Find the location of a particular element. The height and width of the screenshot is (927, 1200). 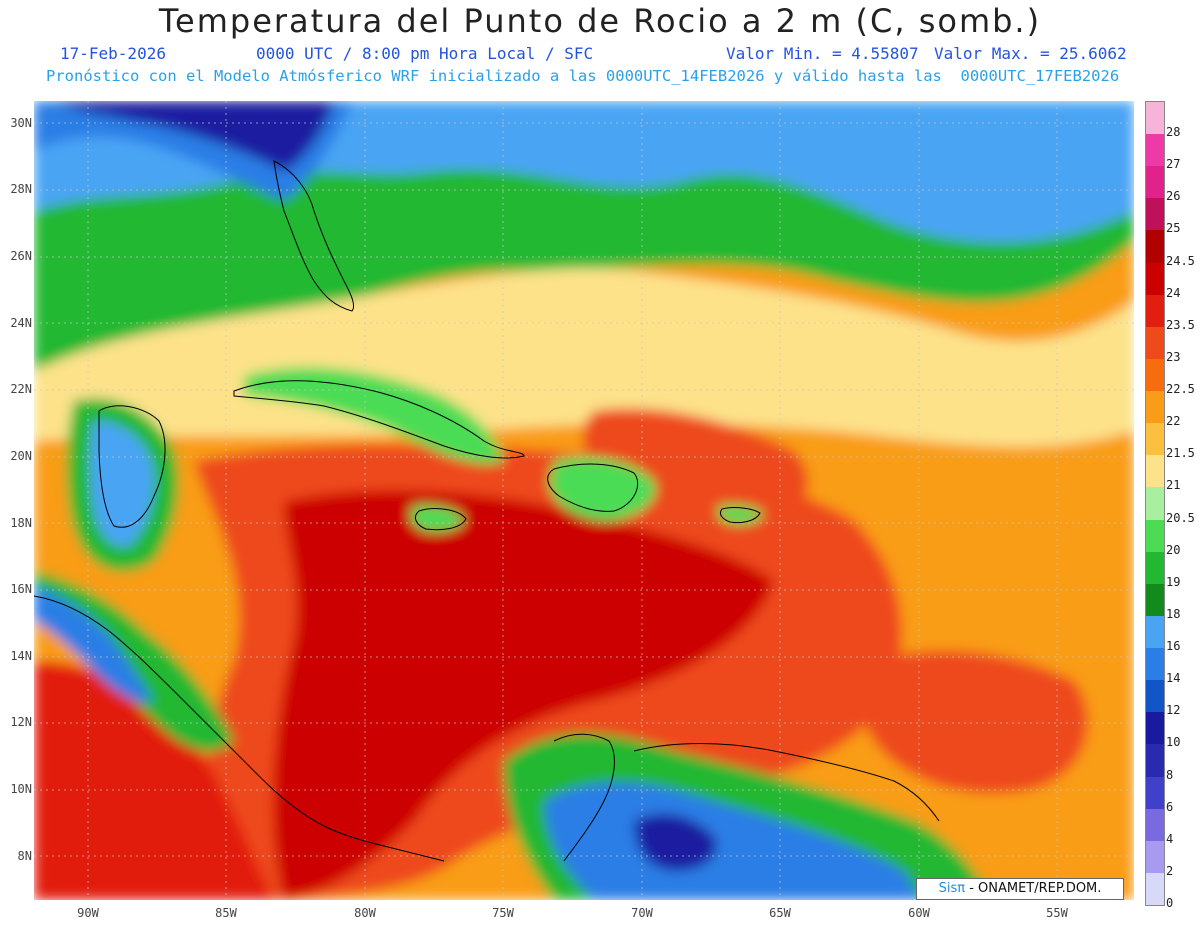

lat-tick-22N: 22N is located at coordinates (21, 389).